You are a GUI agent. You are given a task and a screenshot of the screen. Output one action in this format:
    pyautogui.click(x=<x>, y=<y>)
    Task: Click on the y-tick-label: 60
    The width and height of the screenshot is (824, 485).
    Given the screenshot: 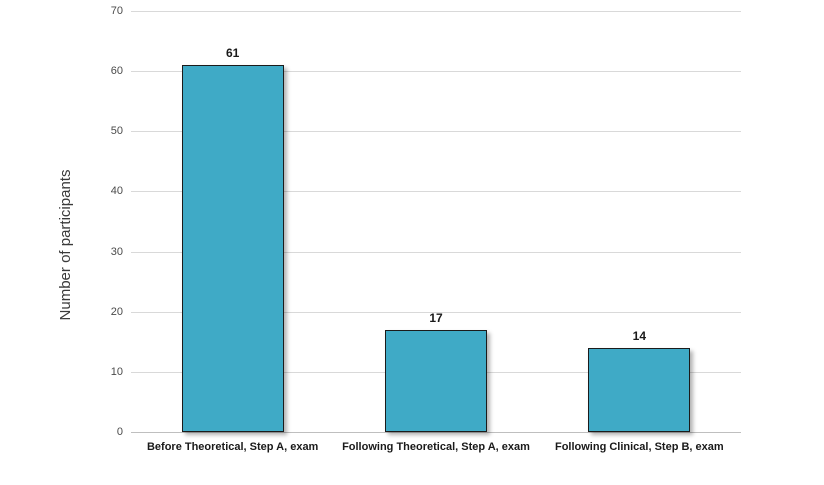 What is the action you would take?
    pyautogui.click(x=116, y=71)
    